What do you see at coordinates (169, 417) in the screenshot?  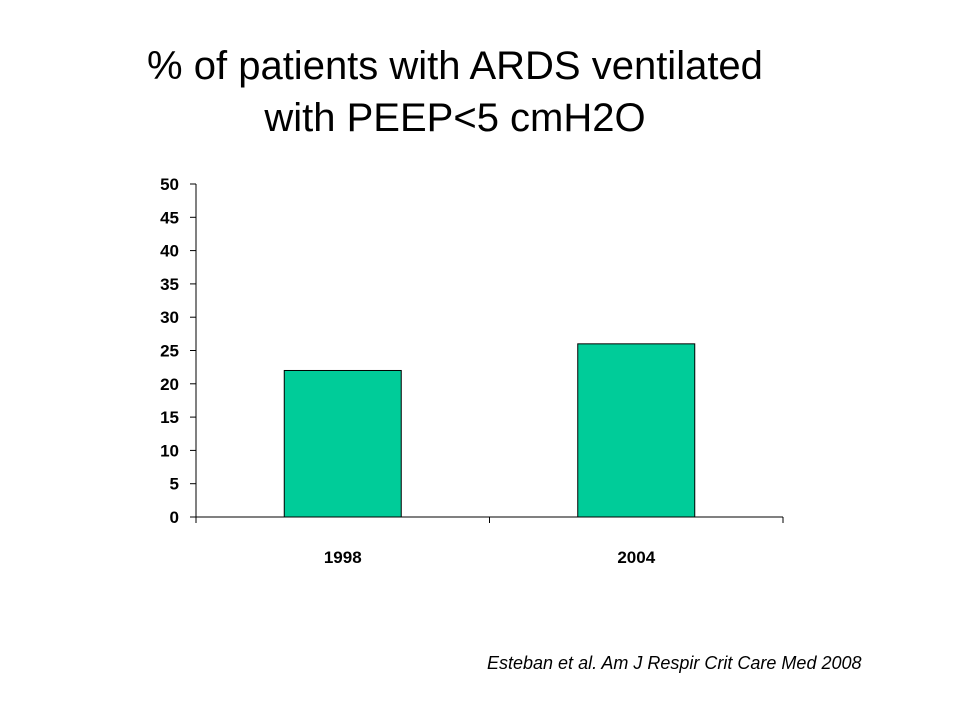 I see `y-tick-label: 15` at bounding box center [169, 417].